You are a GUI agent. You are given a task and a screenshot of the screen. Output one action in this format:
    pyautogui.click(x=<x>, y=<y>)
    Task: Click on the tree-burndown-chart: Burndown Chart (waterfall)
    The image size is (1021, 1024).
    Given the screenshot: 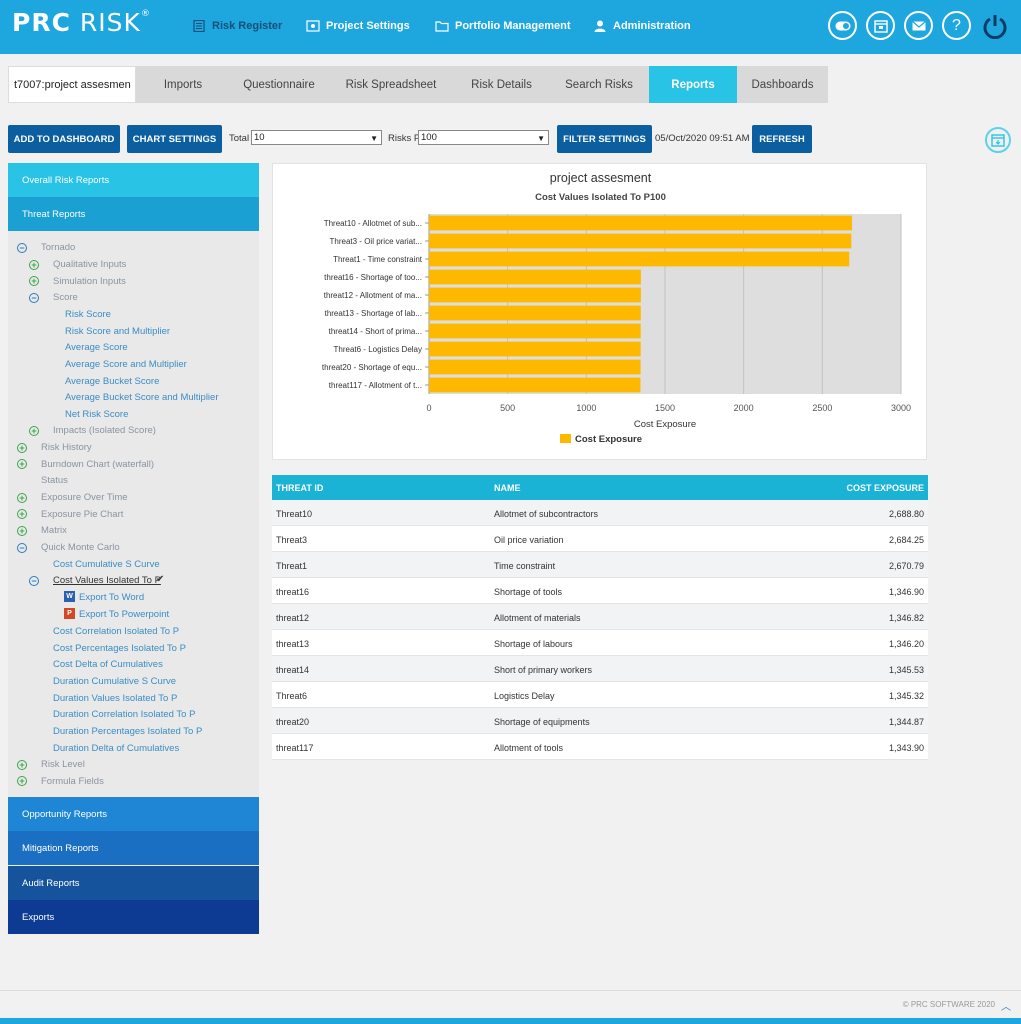 What is the action you would take?
    pyautogui.click(x=97, y=464)
    